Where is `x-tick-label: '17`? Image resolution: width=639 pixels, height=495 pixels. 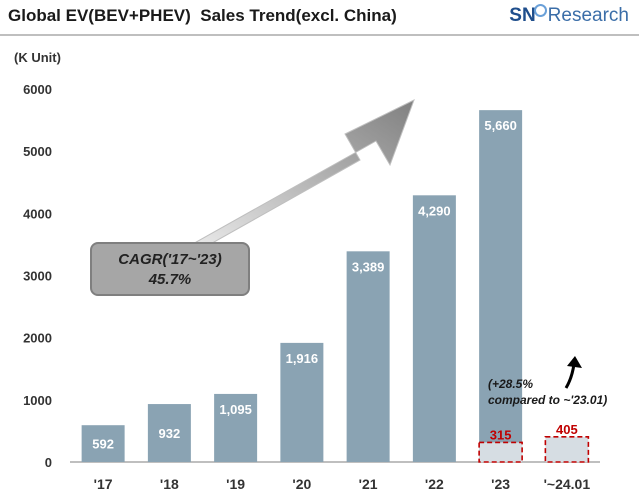
x-tick-label: '17 is located at coordinates (103, 484).